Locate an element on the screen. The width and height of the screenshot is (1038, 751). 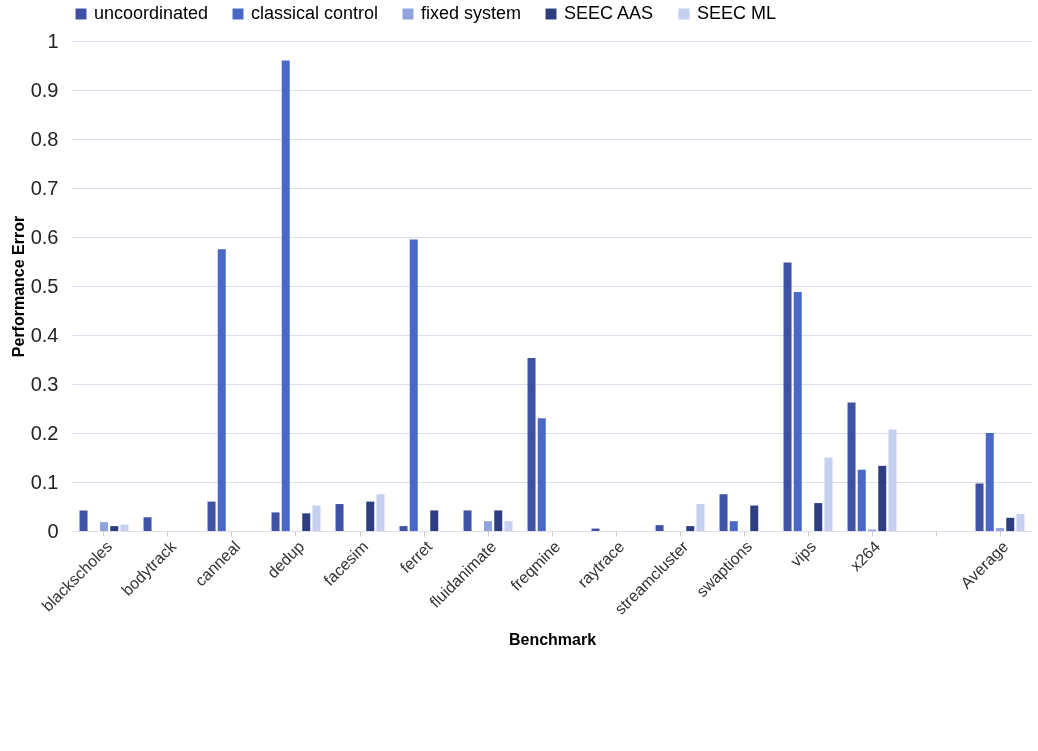
y-tick-label: 0.4 is located at coordinates (44, 334).